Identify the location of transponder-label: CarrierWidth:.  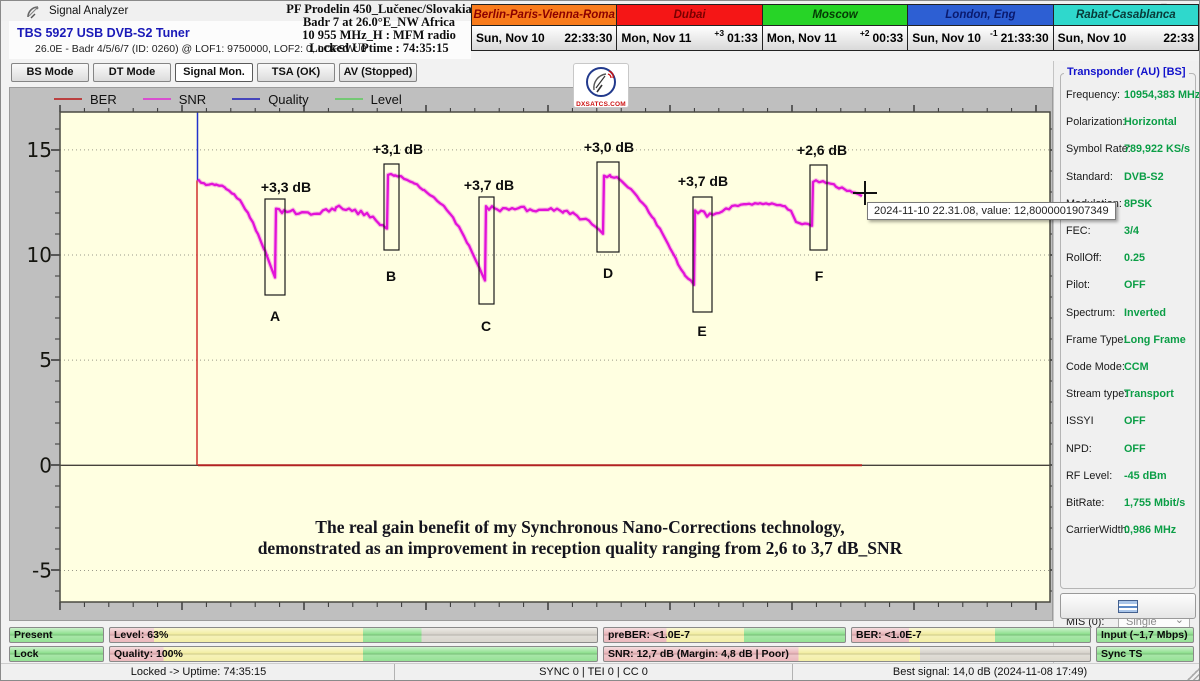
(1098, 530).